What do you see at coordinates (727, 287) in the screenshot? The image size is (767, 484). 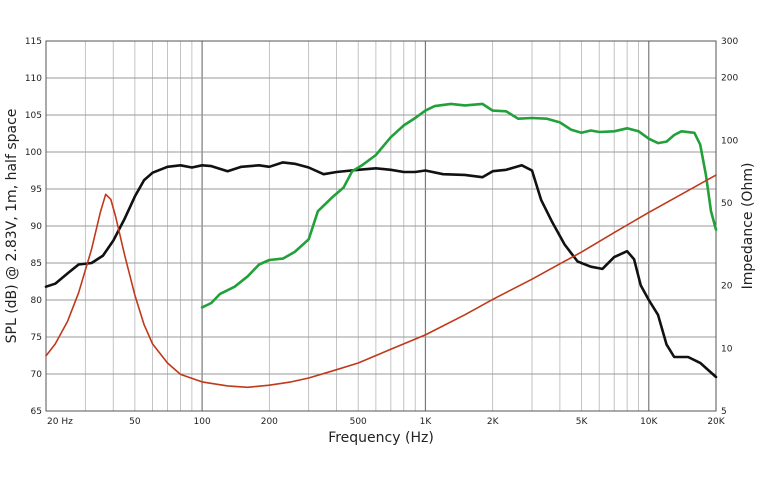 I see `y2-tick-label: 20` at bounding box center [727, 287].